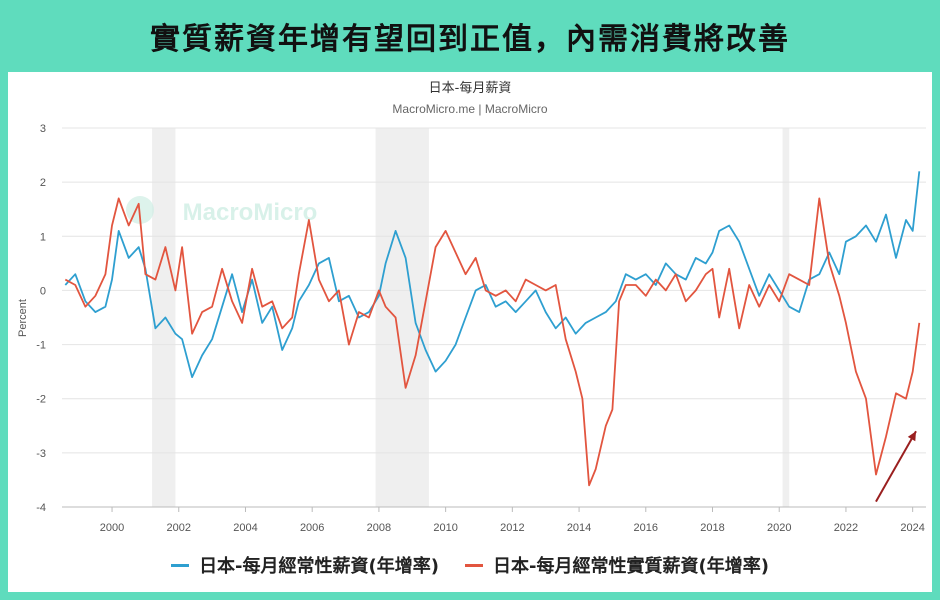 The width and height of the screenshot is (940, 600). What do you see at coordinates (180, 565) in the screenshot?
I see `legend-swatch-nominal` at bounding box center [180, 565].